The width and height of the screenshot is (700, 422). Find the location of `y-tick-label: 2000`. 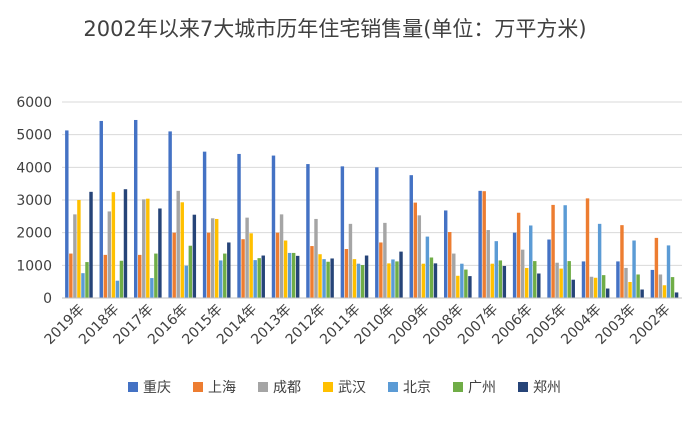

y-tick-label: 2000 is located at coordinates (34, 234).